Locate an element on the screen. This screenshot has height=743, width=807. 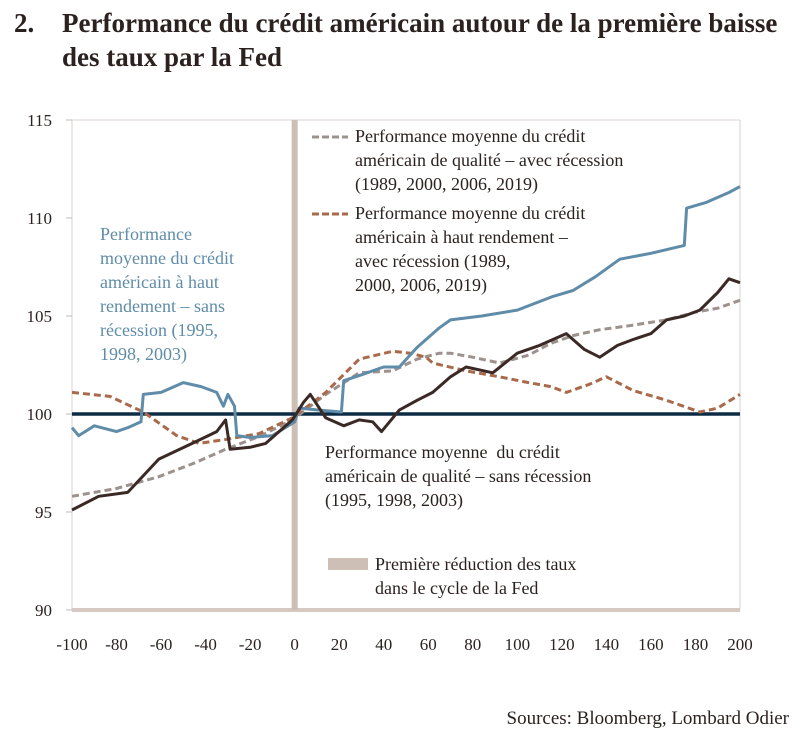
x-tick-label: 80 is located at coordinates (472, 644).